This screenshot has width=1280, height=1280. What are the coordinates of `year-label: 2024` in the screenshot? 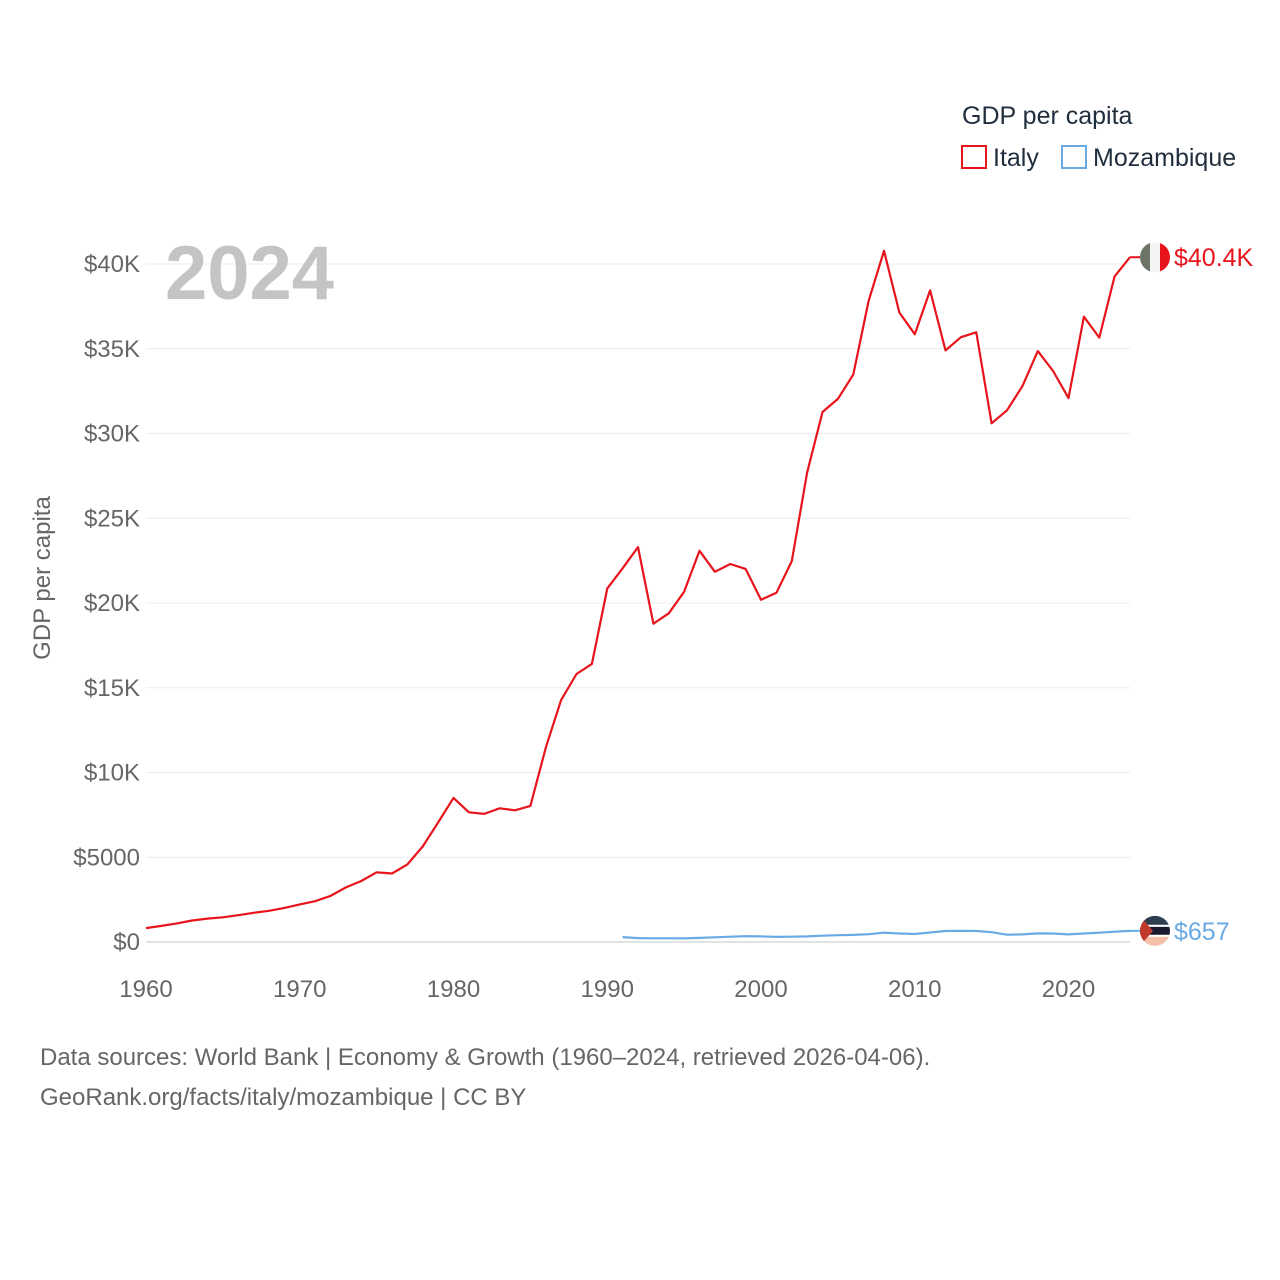 It's located at (249, 273).